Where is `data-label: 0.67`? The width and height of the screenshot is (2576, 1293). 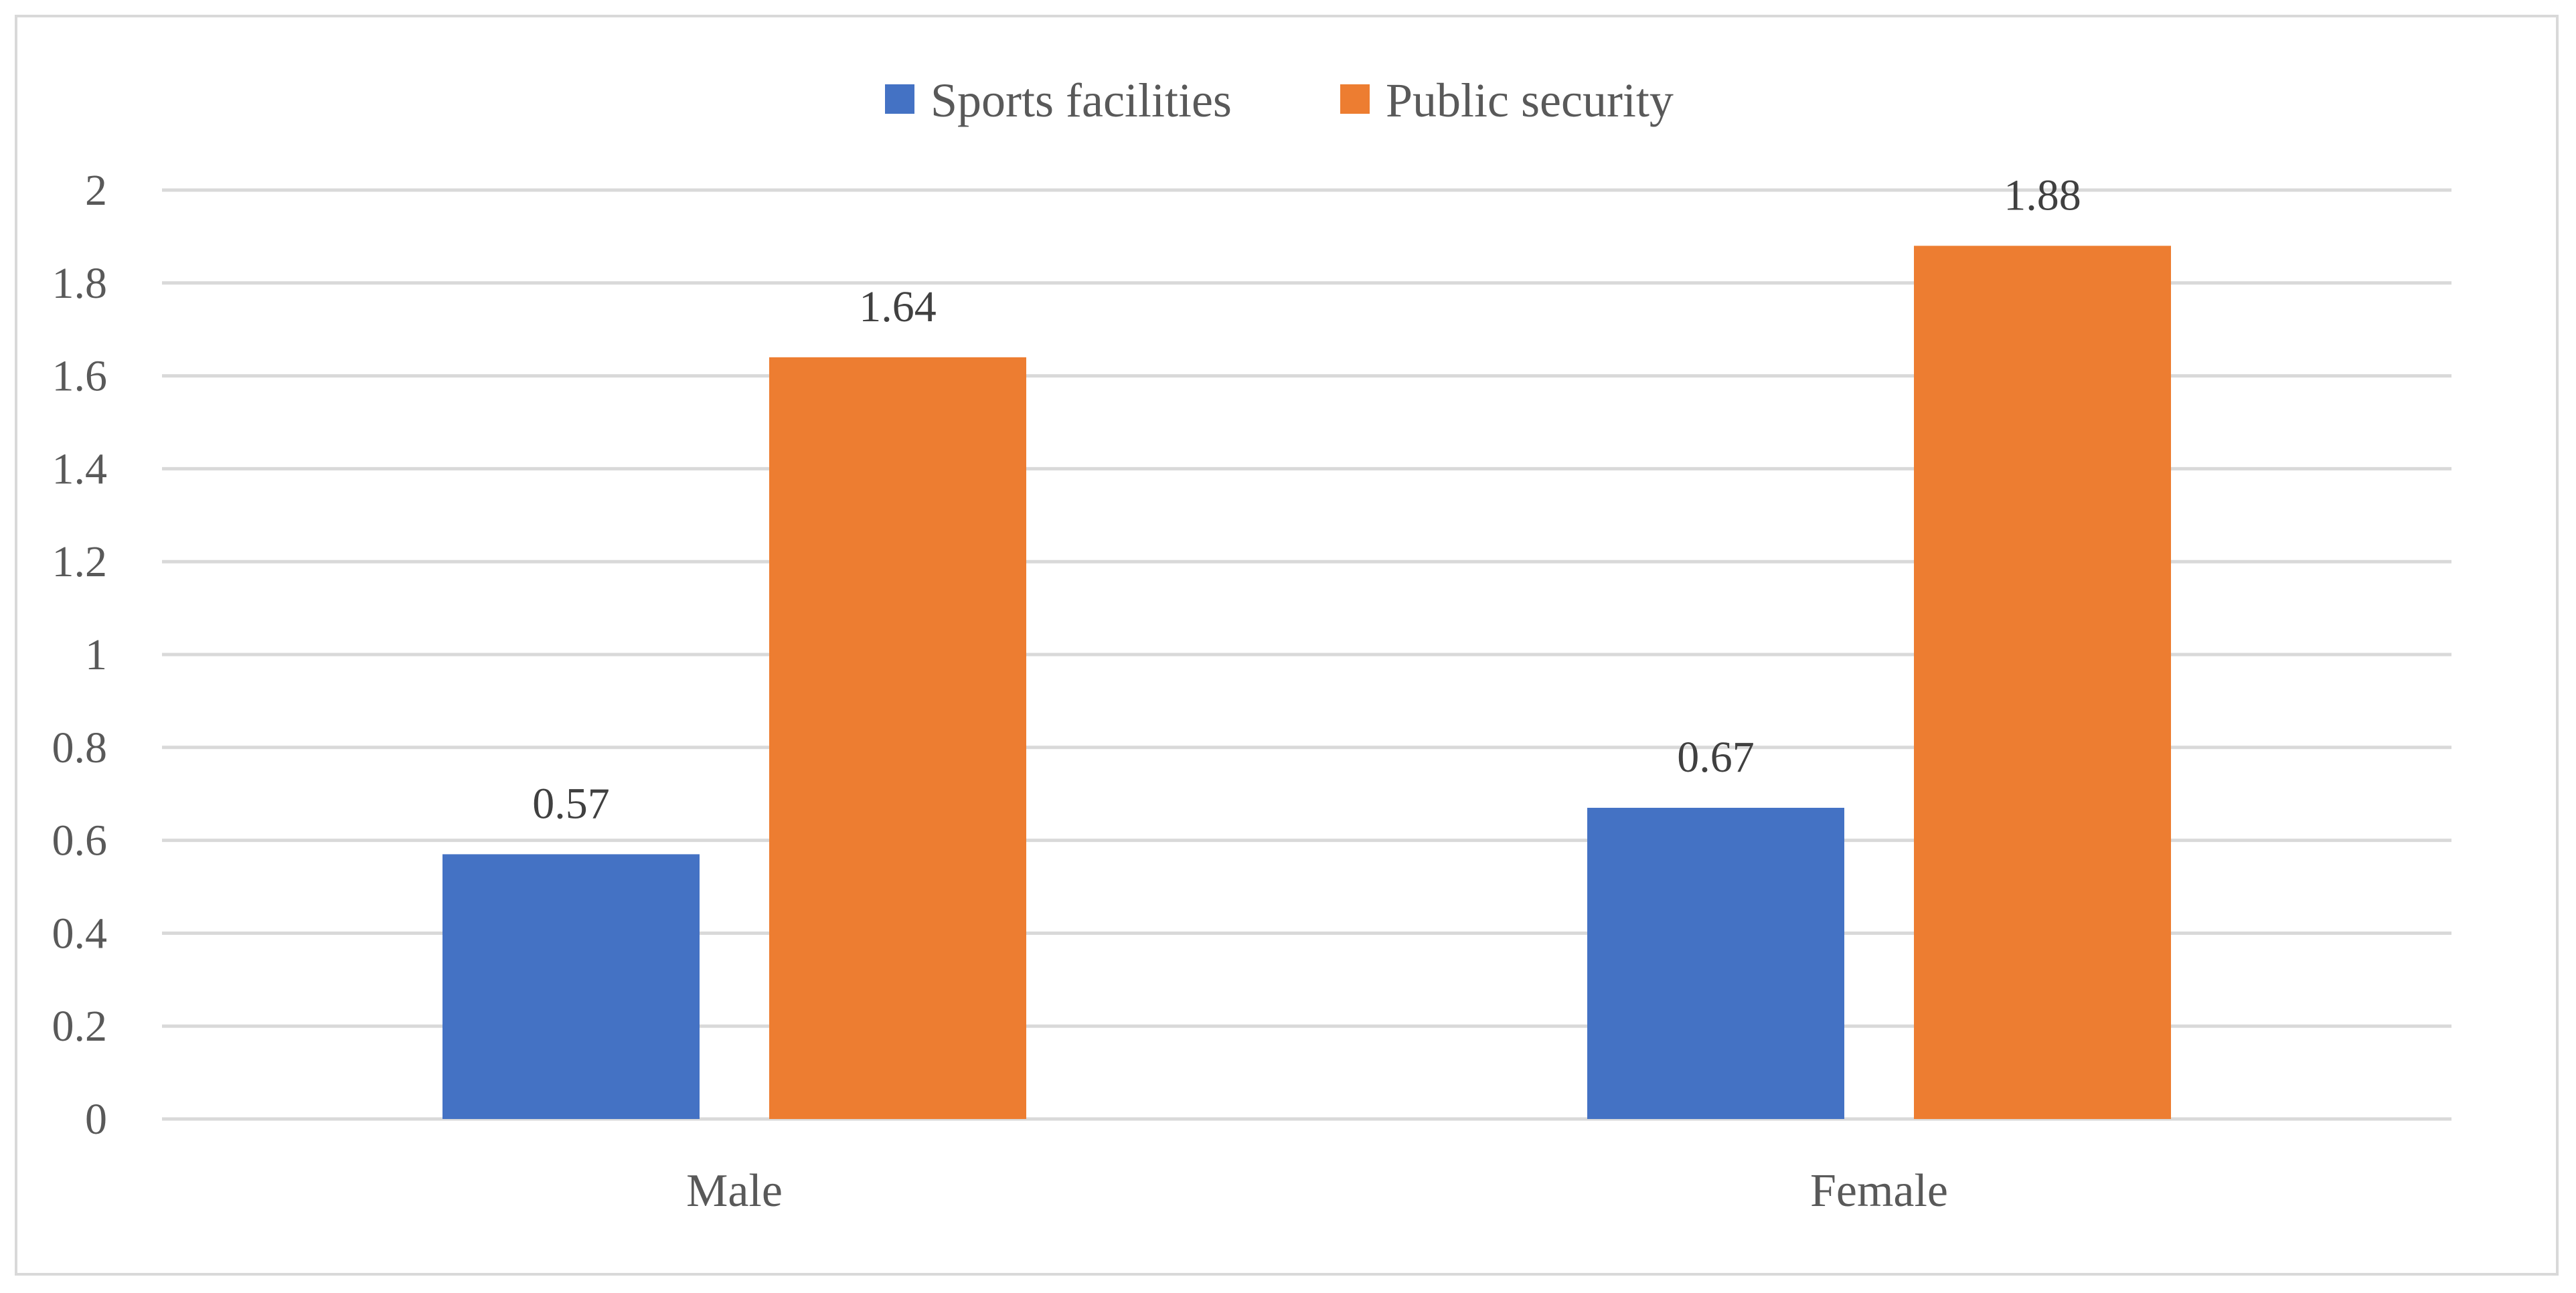
data-label: 0.67 is located at coordinates (1716, 757).